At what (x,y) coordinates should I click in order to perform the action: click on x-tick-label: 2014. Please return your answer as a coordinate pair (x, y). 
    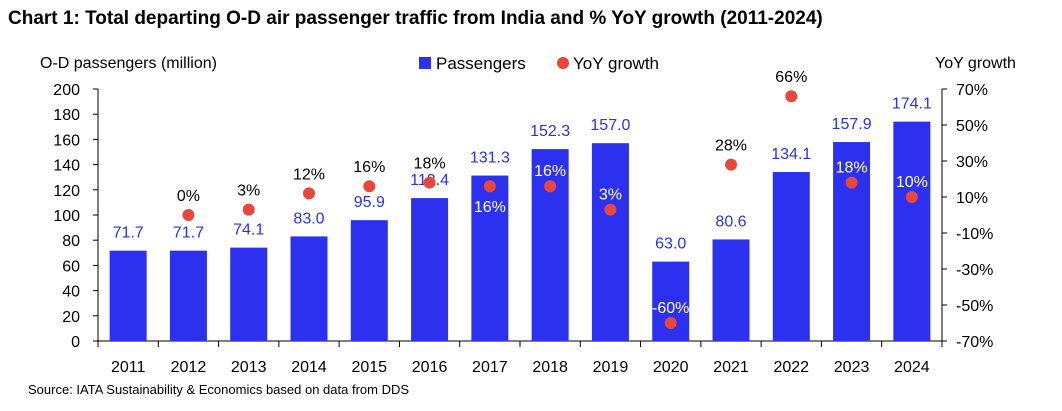
    Looking at the image, I should click on (309, 367).